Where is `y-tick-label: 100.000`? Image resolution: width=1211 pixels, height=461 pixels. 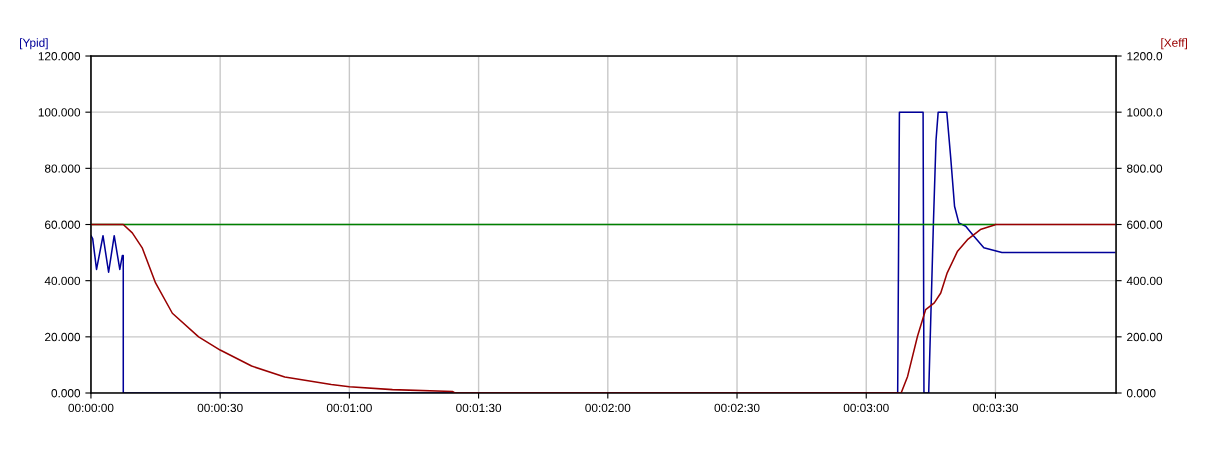 y-tick-label: 100.000 is located at coordinates (59, 112).